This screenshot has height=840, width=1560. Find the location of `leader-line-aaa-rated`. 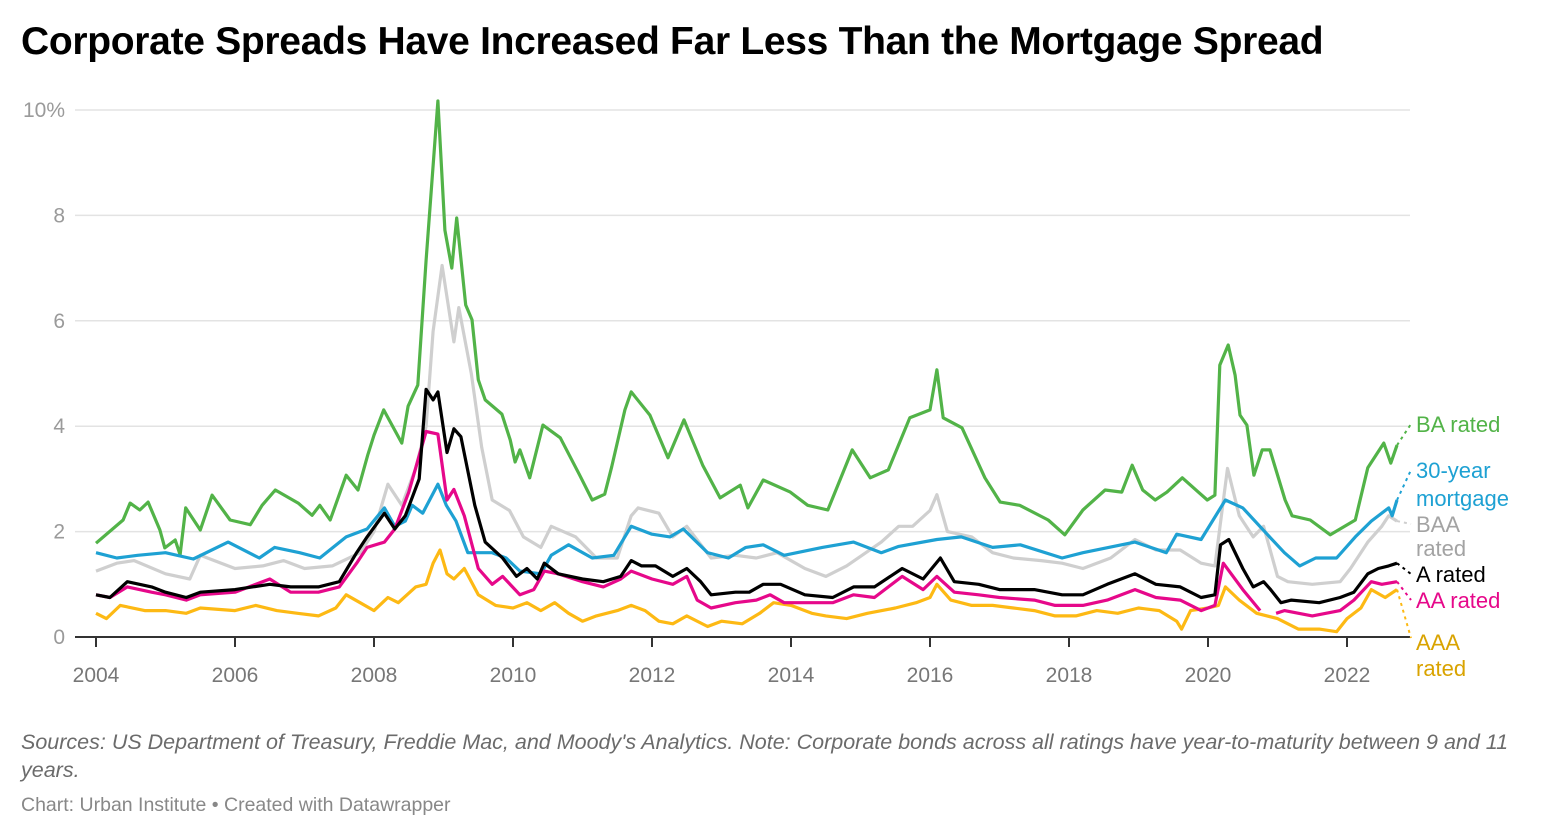

leader-line-aaa-rated is located at coordinates (1404, 614).